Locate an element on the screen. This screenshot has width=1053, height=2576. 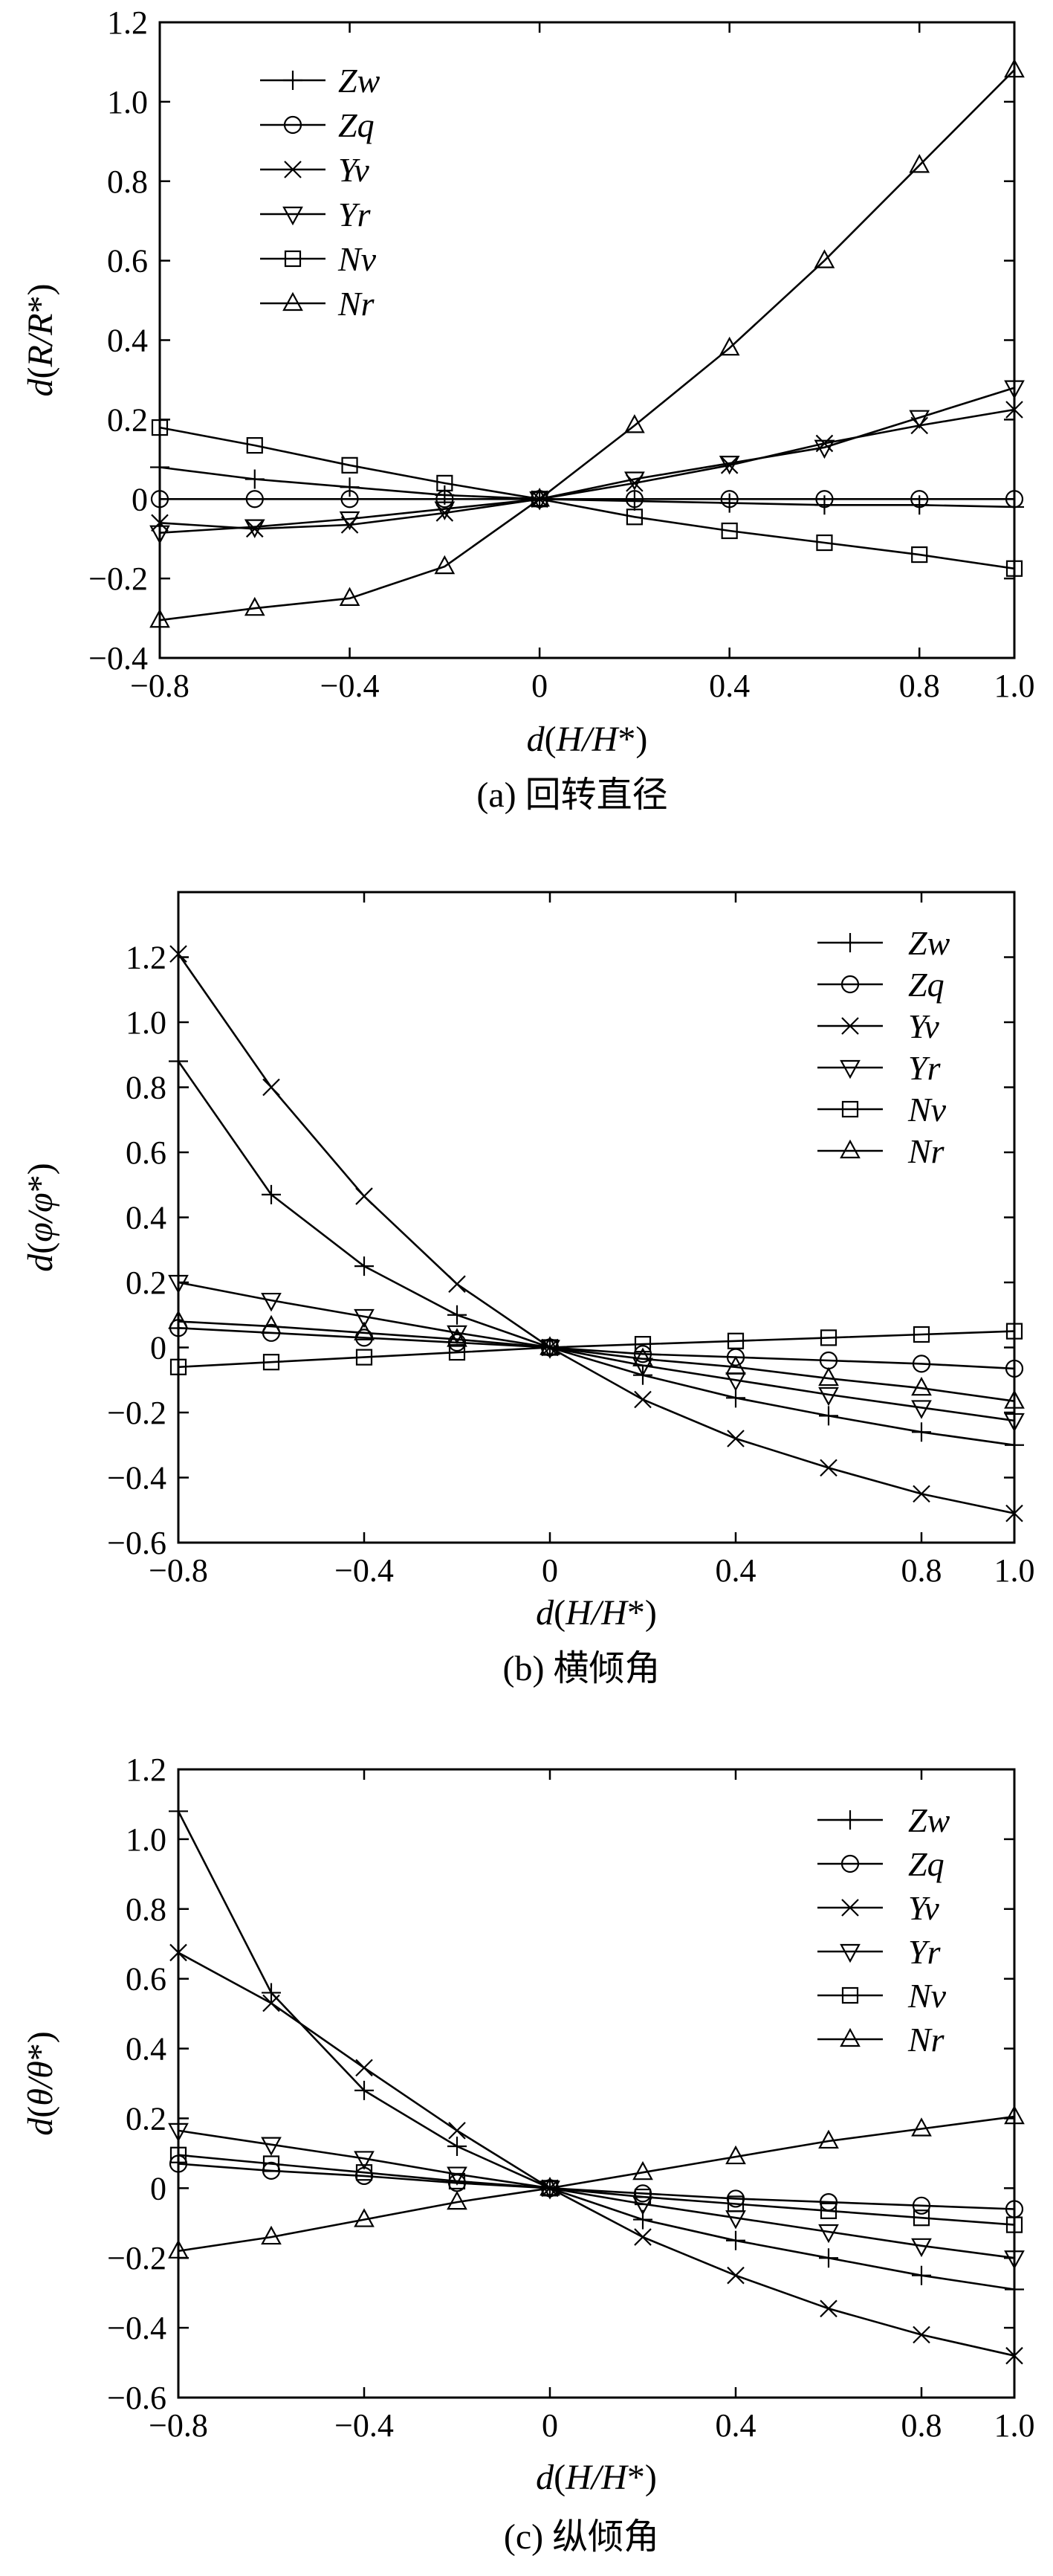
y-tick-label: 0 is located at coordinates (158, 1348).